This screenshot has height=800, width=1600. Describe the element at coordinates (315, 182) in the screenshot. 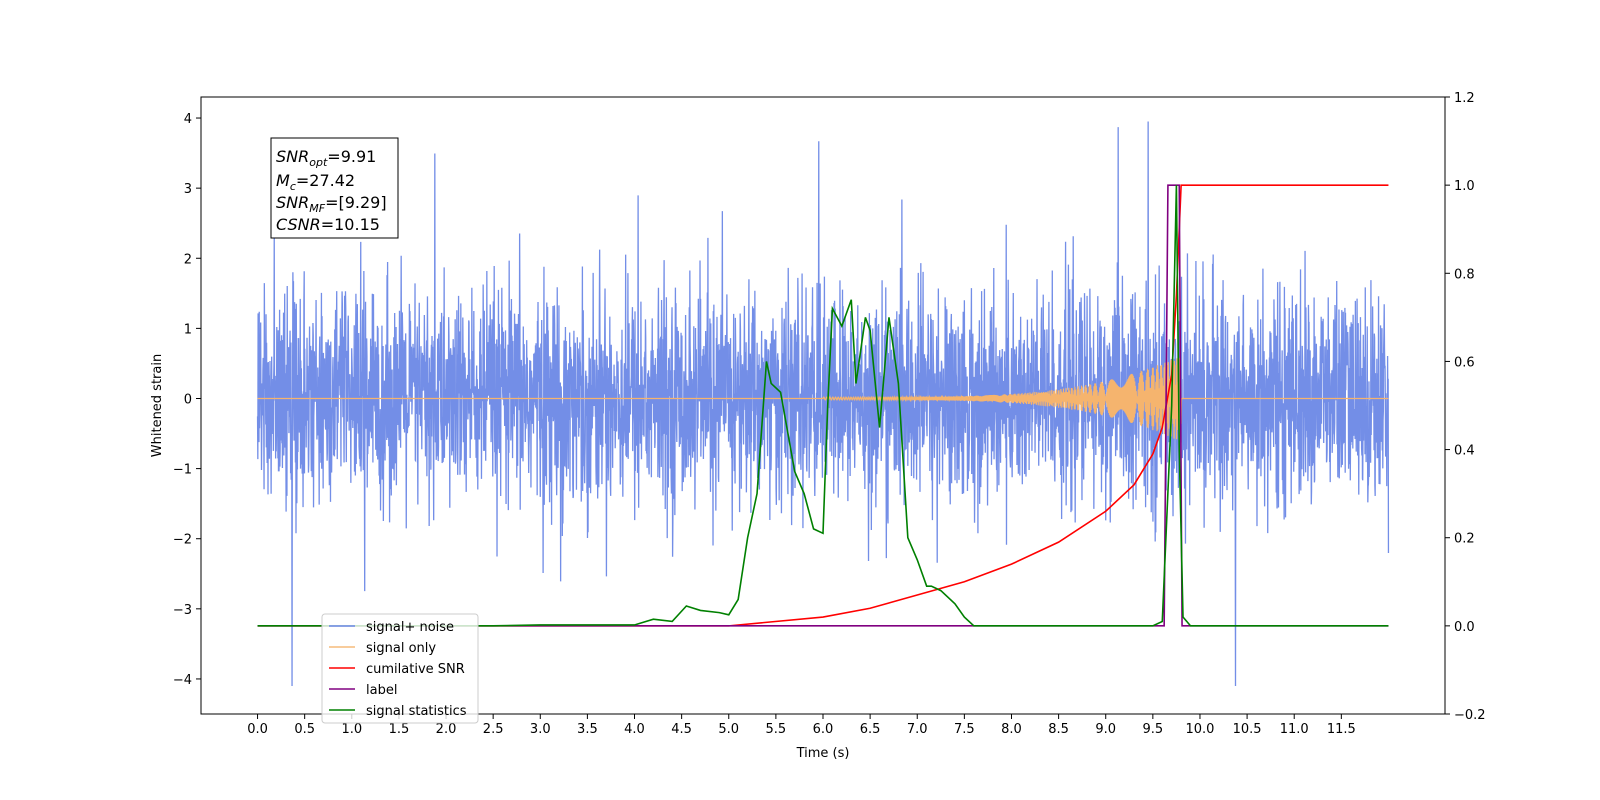

I see `mc-annotation: Mc=27.42` at that location.